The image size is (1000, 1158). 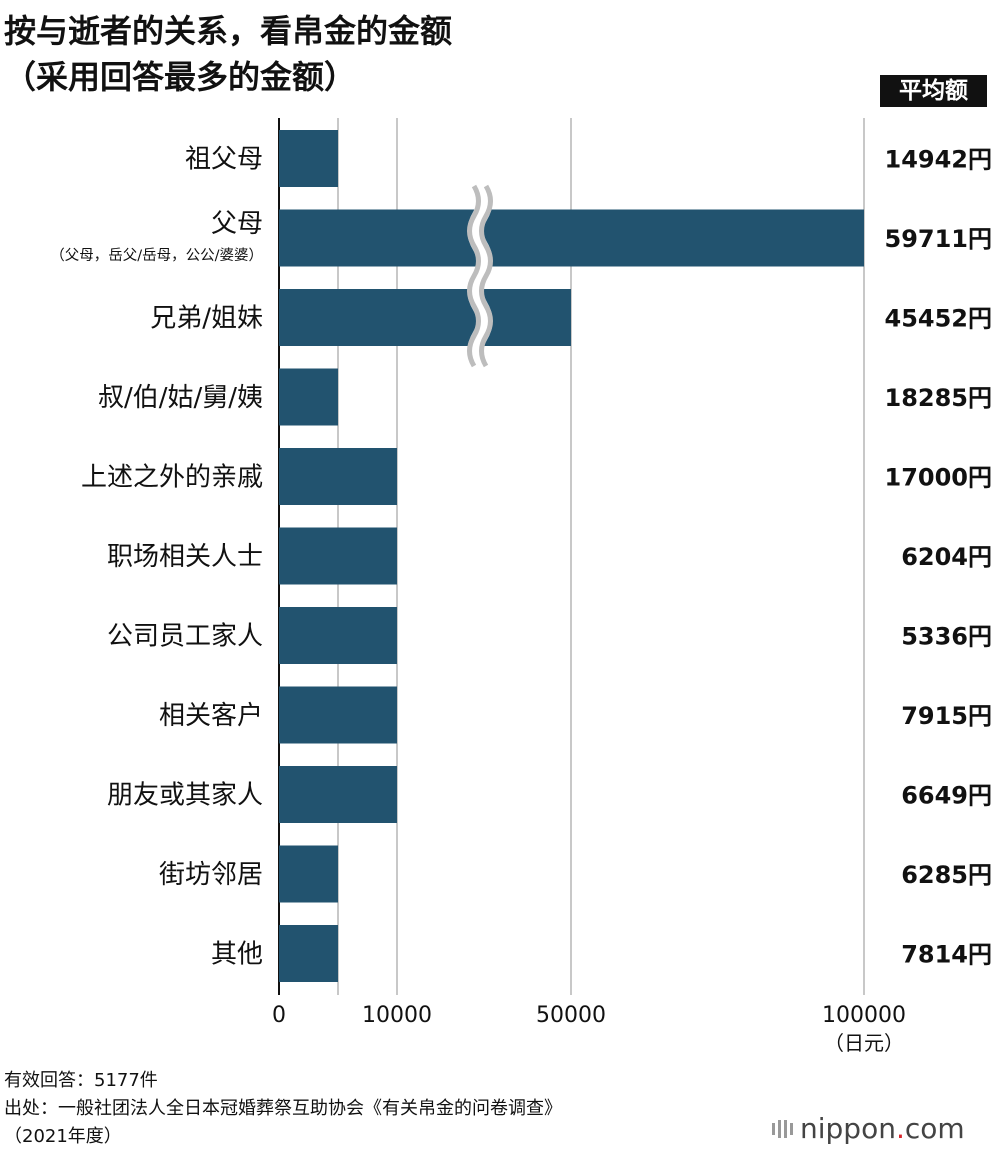 I want to click on axis-break-marker, so click(x=480, y=276).